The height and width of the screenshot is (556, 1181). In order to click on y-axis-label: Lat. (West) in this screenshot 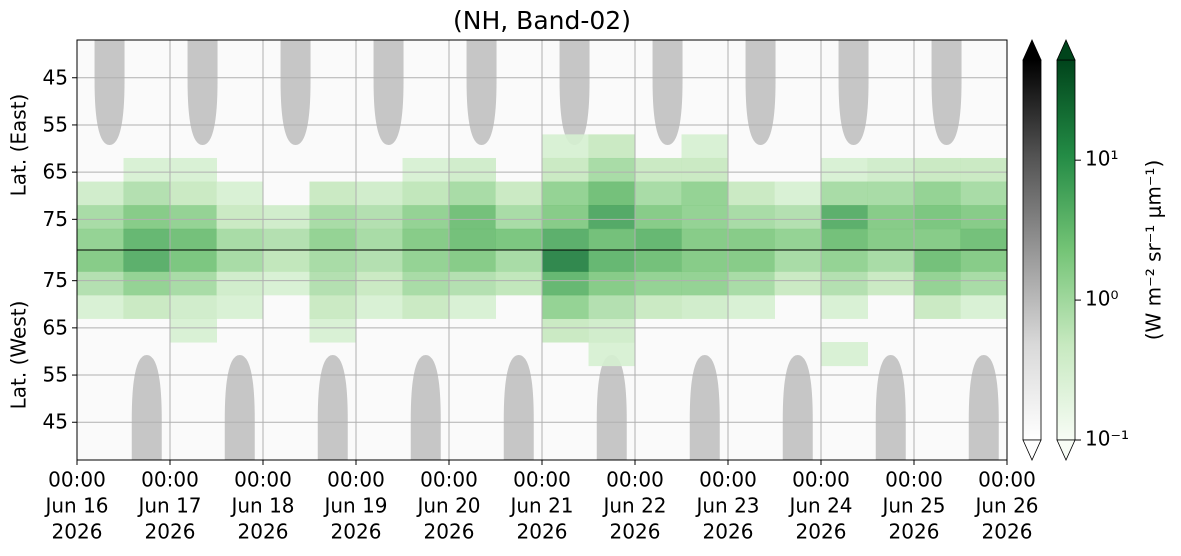, I will do `click(19, 355)`.